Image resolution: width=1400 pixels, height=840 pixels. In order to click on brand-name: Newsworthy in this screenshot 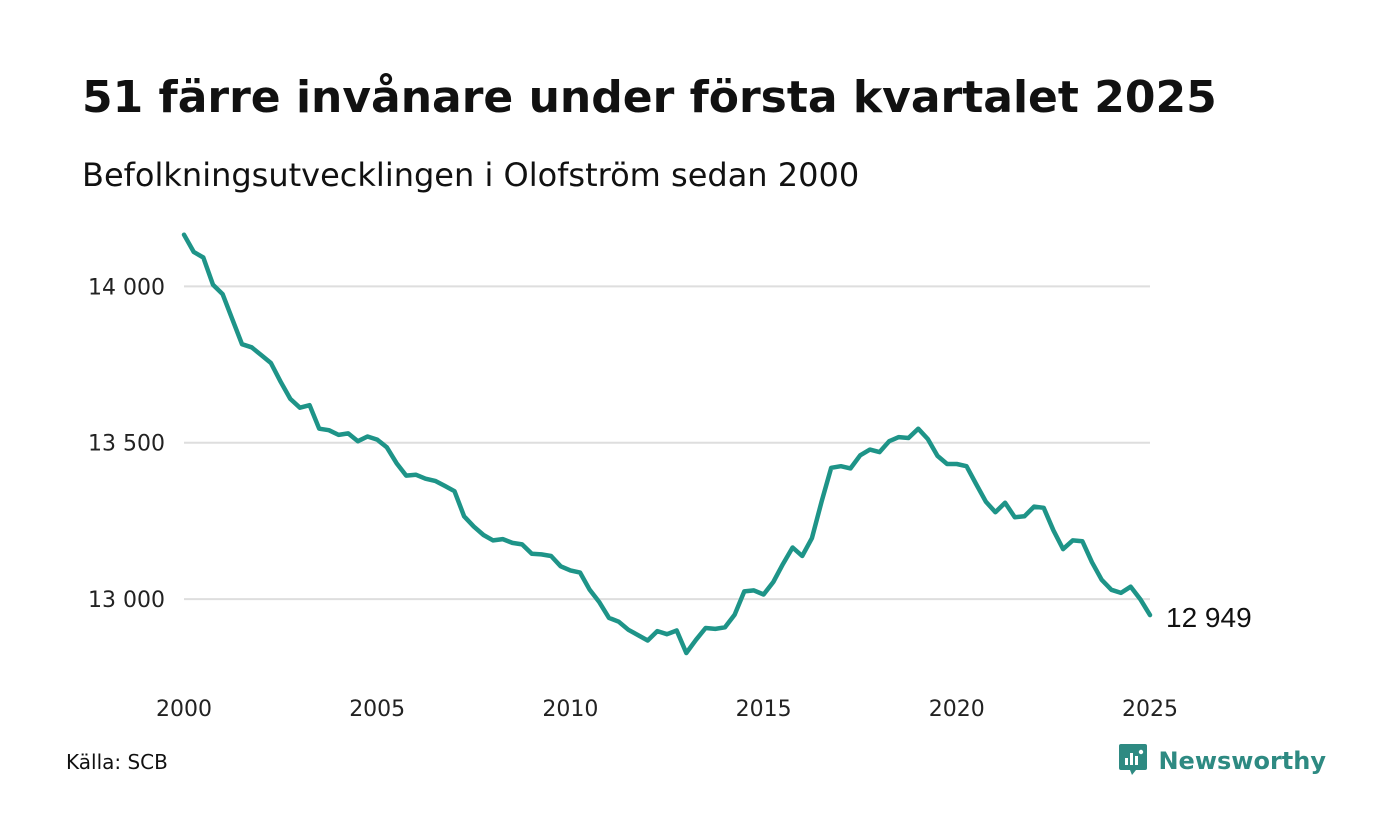, I will do `click(1242, 761)`.